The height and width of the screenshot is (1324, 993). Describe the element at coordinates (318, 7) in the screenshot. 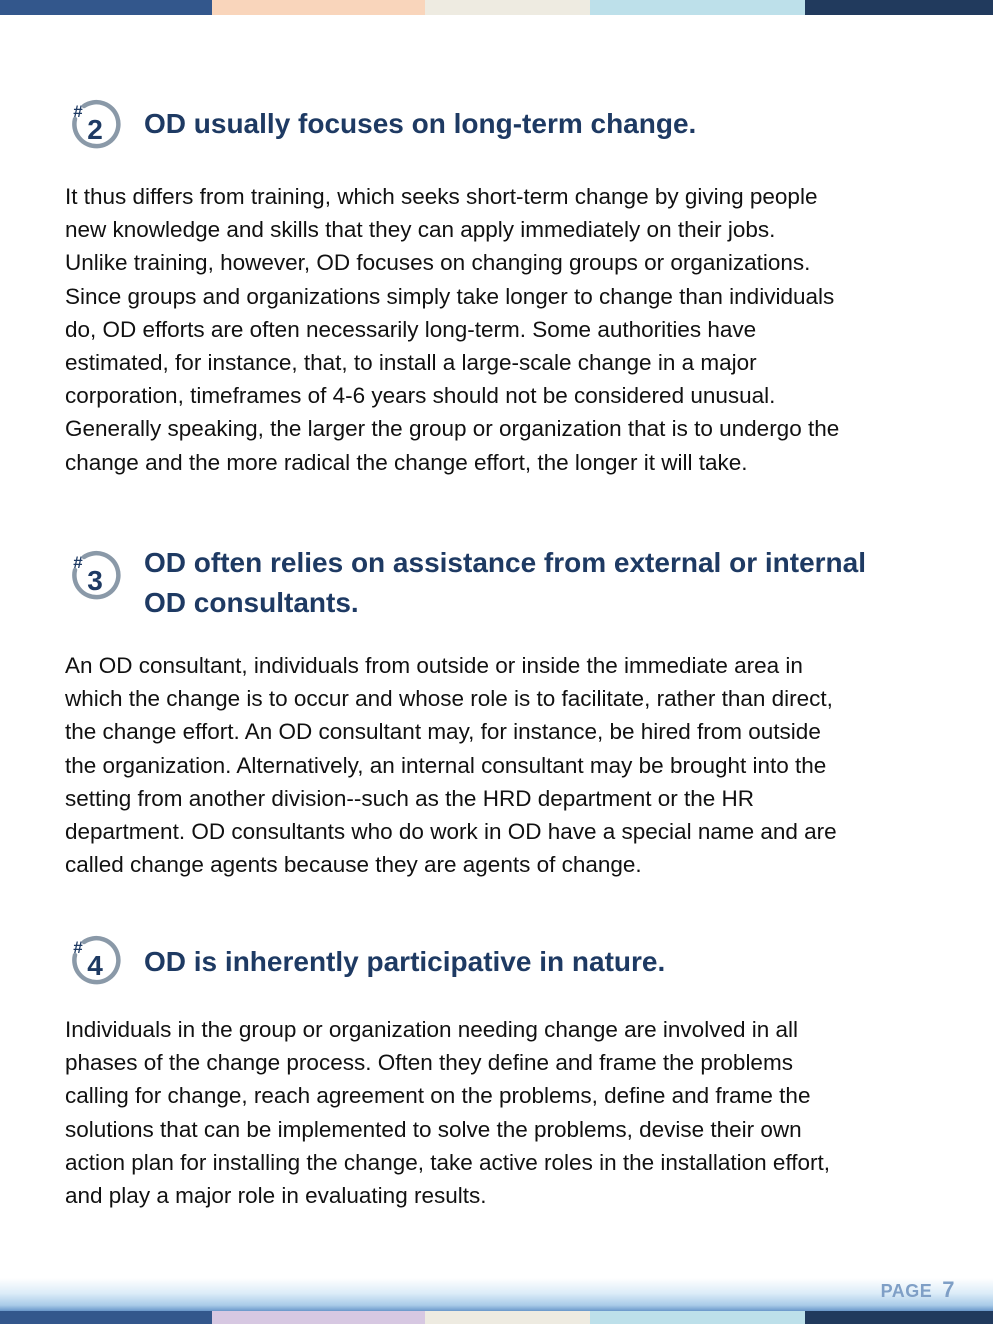

I see `stripe-segment-peach` at that location.